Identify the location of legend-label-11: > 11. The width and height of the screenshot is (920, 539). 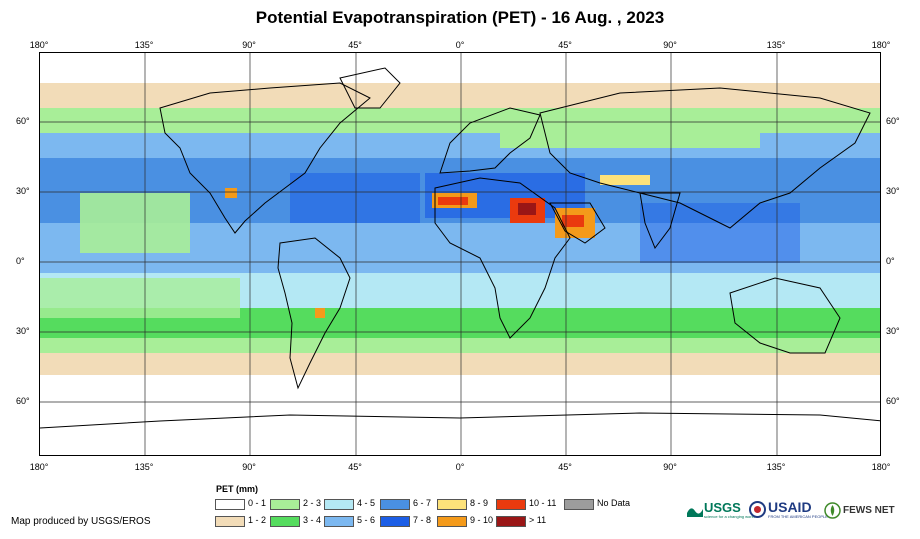
(538, 520).